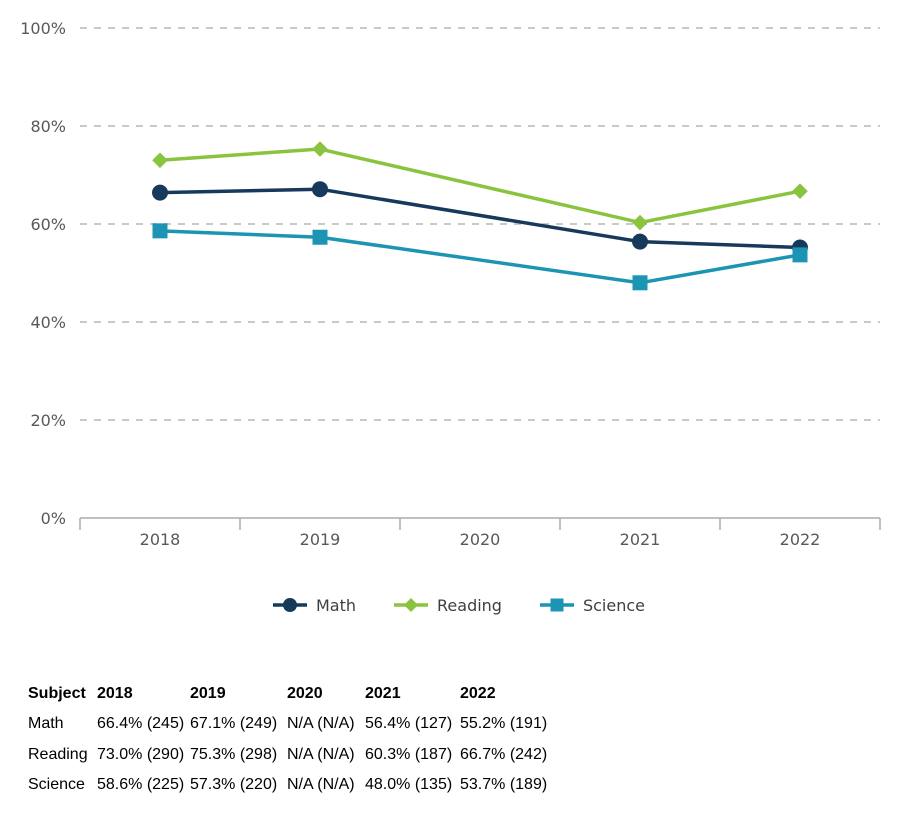  I want to click on y-axis-tick-label-20: 20%, so click(48, 420).